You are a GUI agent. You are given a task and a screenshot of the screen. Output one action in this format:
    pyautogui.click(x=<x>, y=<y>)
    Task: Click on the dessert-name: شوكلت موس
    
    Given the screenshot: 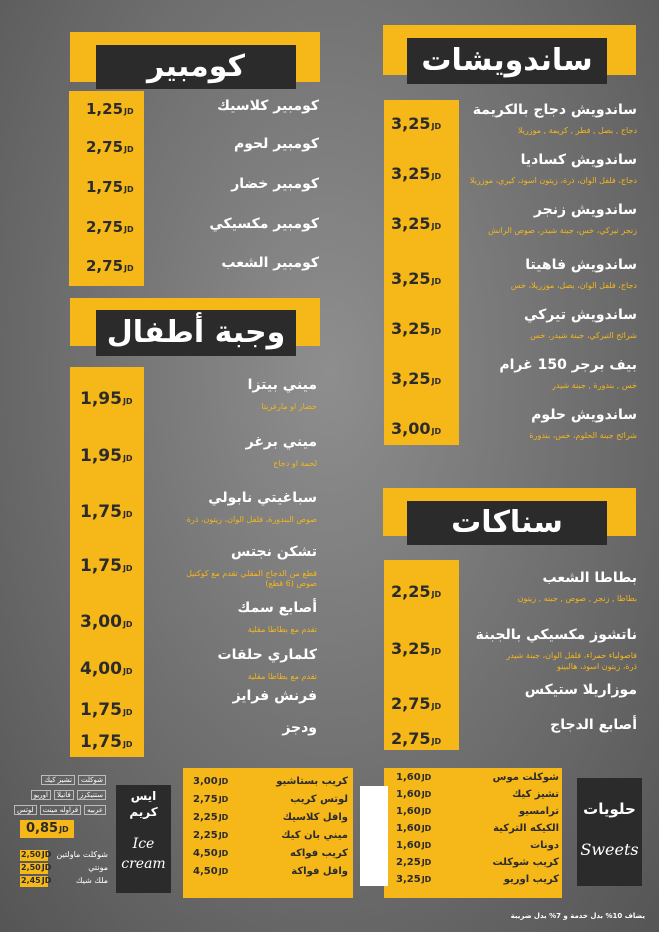 What is the action you would take?
    pyautogui.click(x=525, y=777)
    